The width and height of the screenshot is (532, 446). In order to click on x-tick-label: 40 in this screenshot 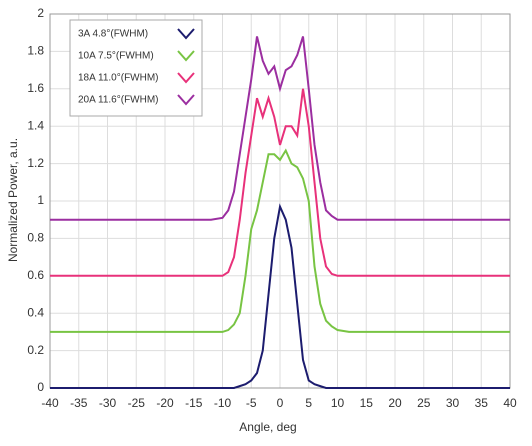, I will do `click(510, 403)`.